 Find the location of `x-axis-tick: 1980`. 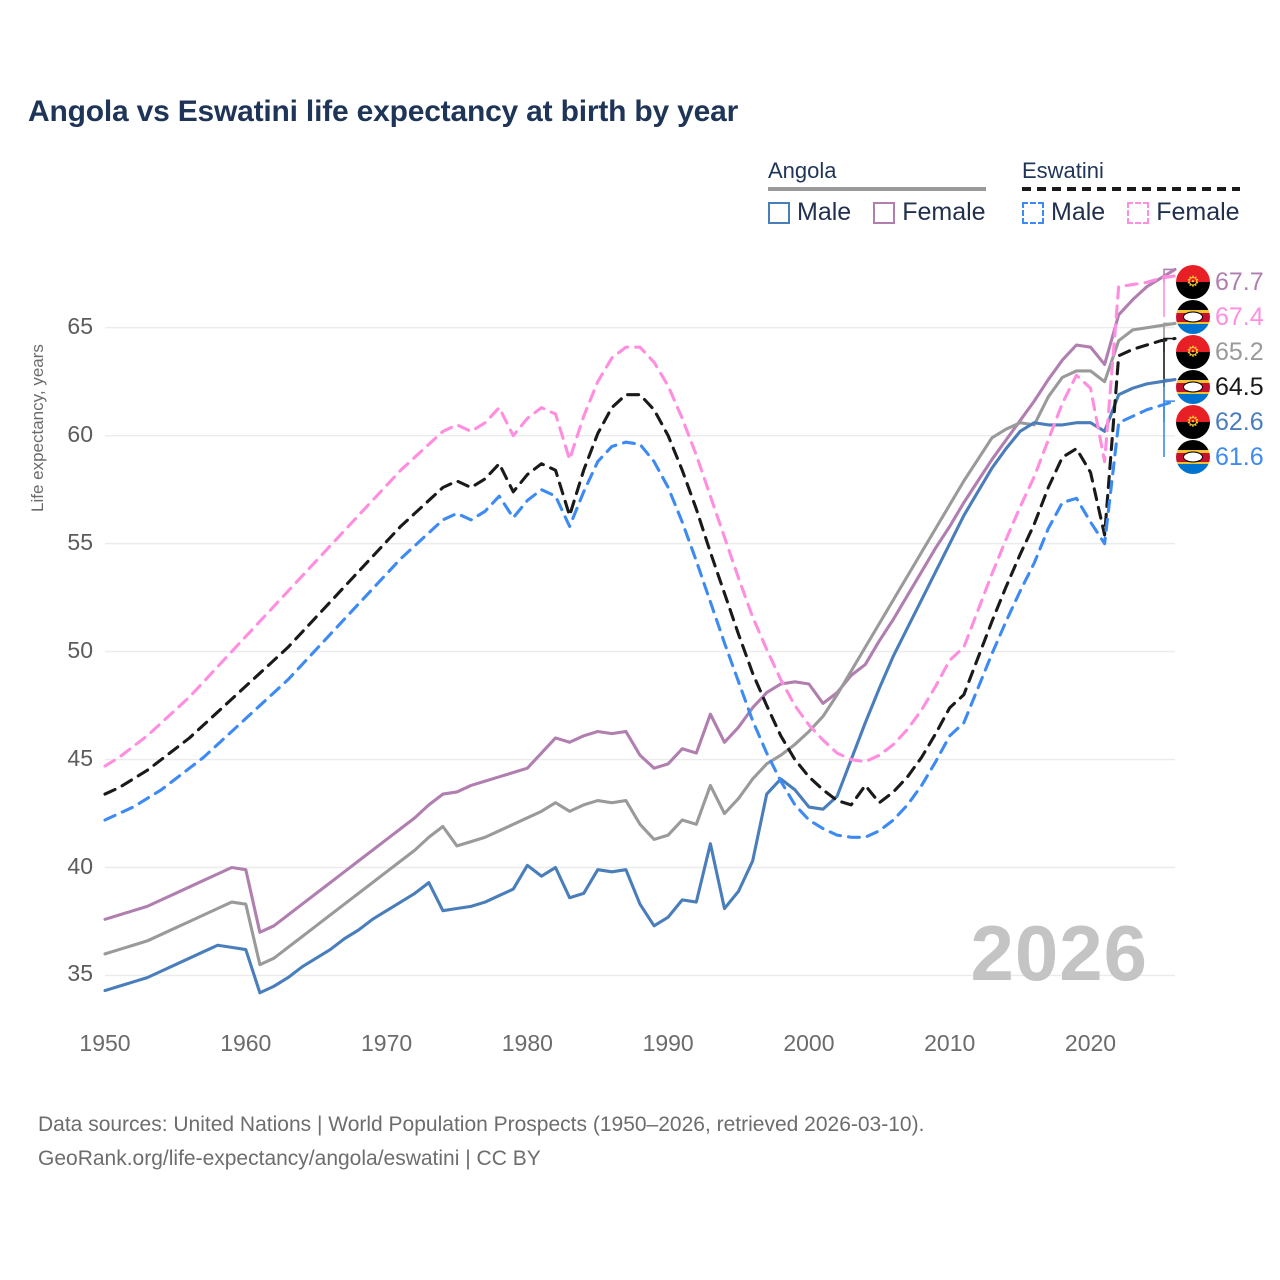

x-axis-tick: 1980 is located at coordinates (527, 1043).